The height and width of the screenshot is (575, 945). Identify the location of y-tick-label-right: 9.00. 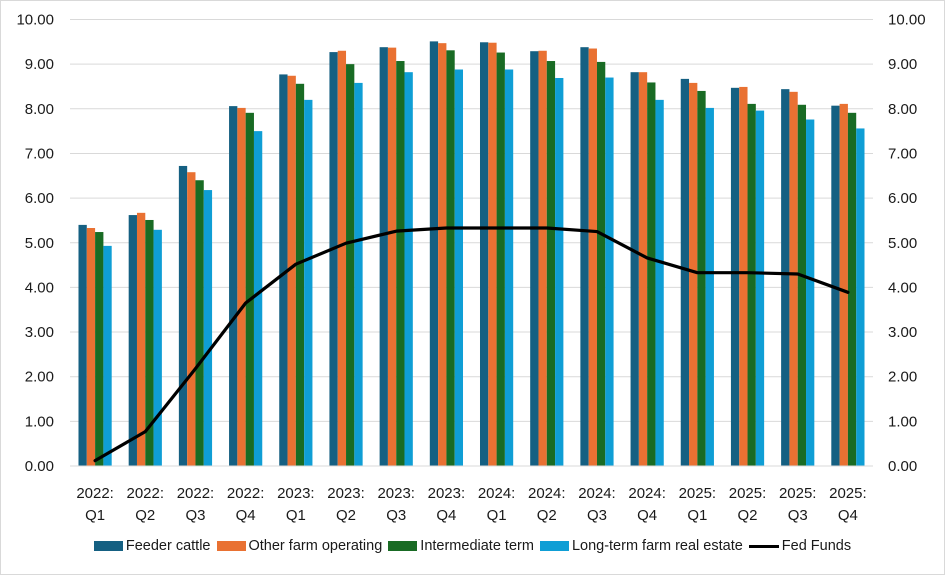
(902, 64).